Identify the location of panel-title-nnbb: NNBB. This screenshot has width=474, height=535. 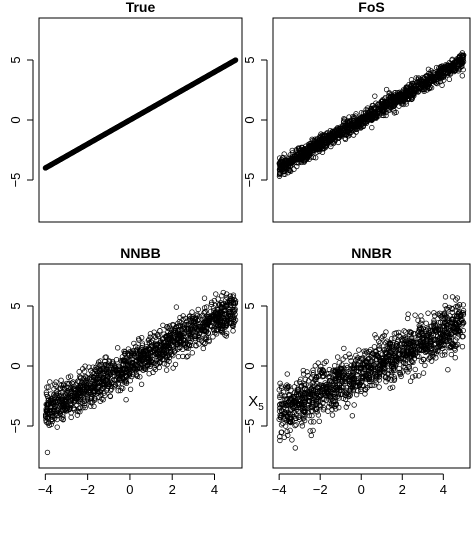
(140, 253).